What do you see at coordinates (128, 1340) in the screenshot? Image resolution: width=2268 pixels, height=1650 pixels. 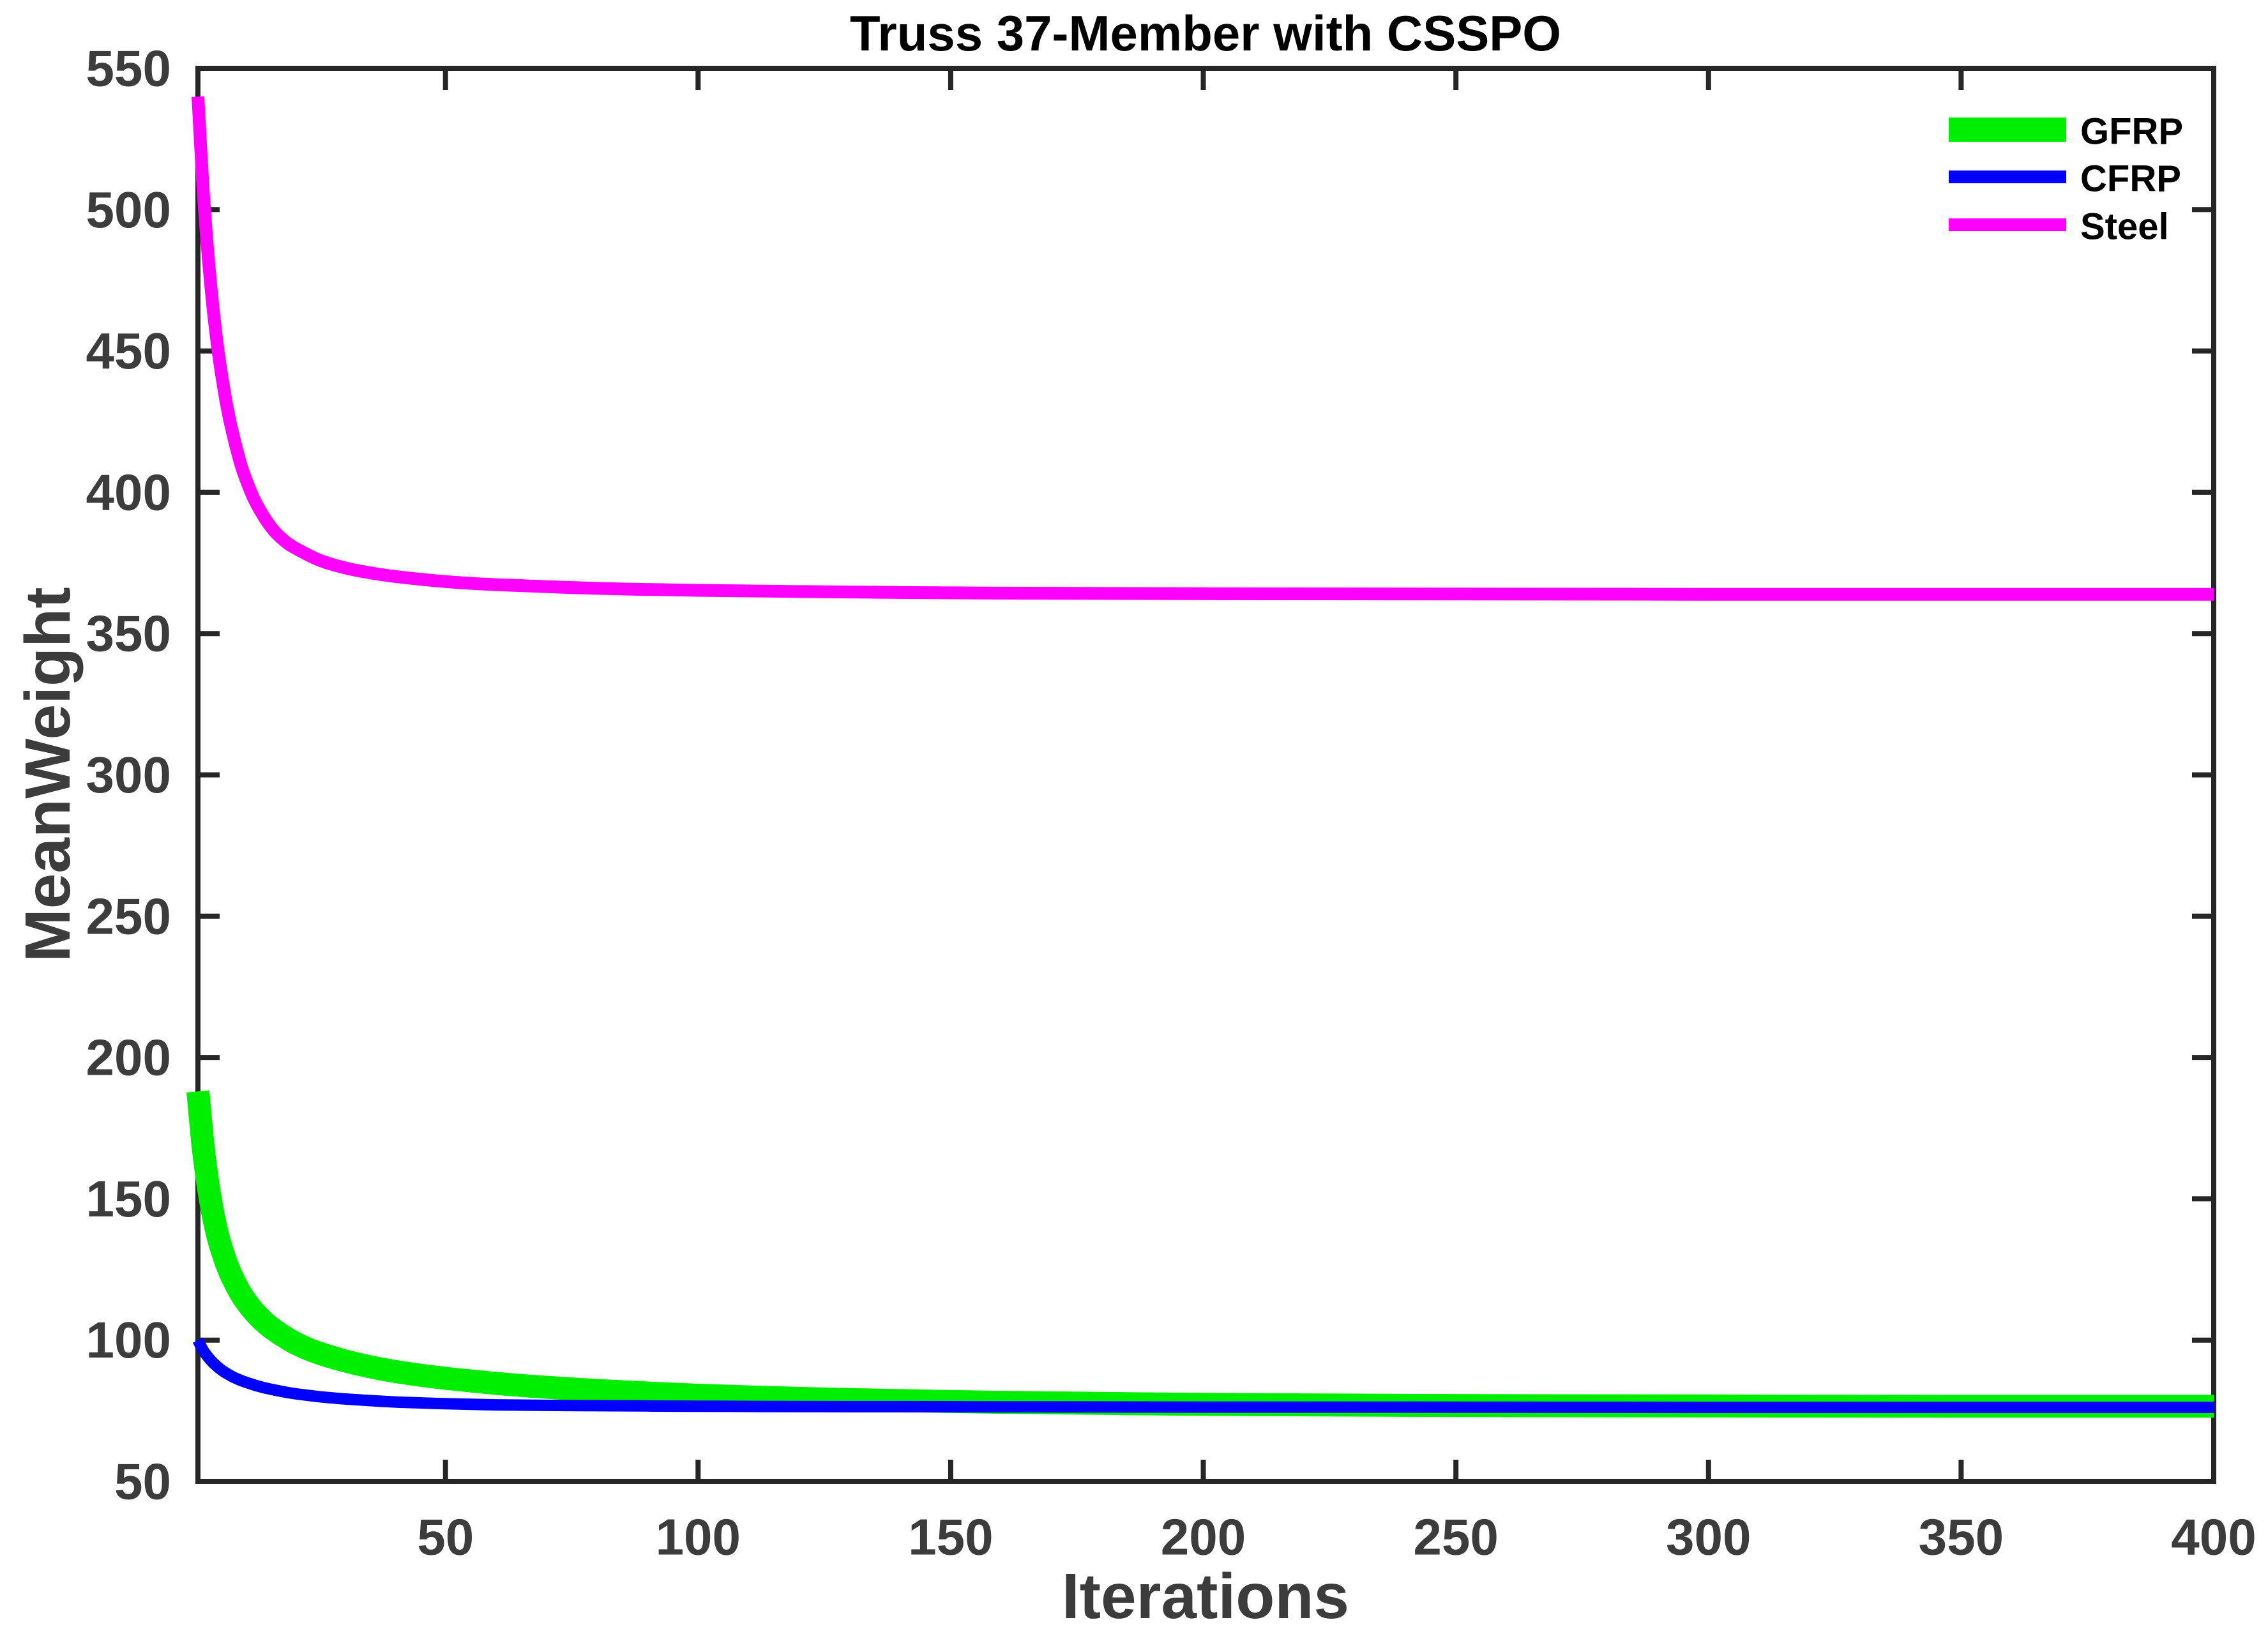 I see `y-tick-label: 100` at bounding box center [128, 1340].